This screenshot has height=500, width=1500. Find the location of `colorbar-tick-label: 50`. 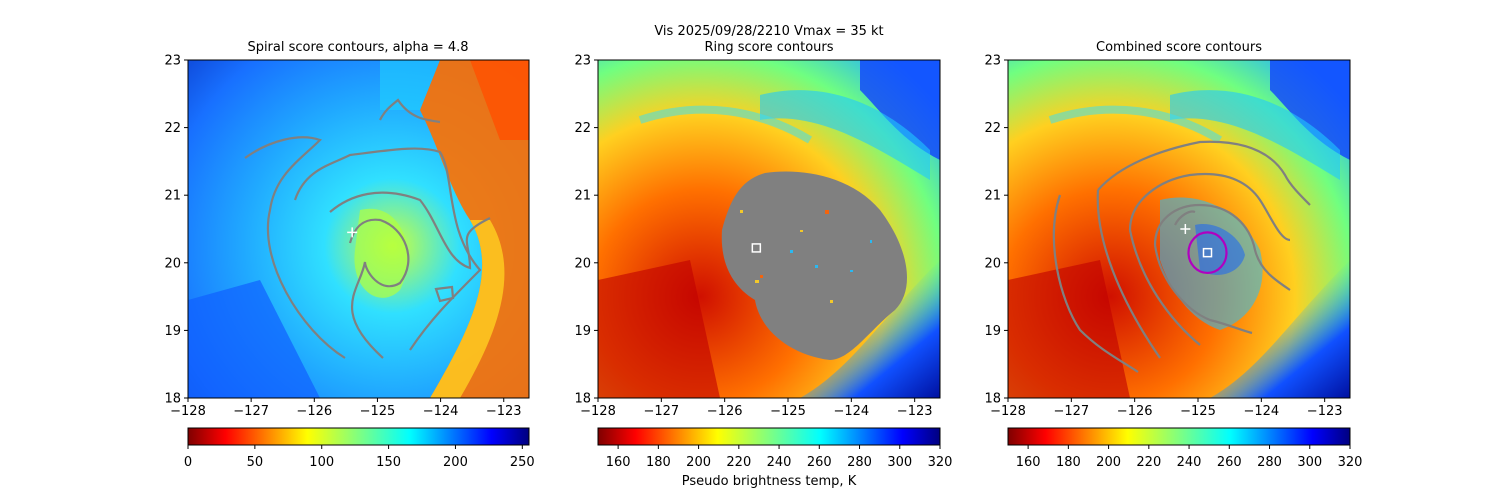

colorbar-tick-label: 50 is located at coordinates (255, 462).